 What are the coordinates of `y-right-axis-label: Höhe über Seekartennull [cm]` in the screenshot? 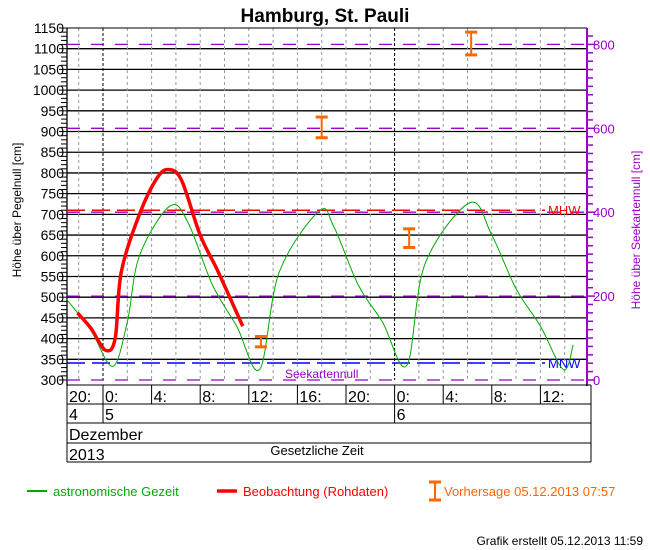 It's located at (636, 230).